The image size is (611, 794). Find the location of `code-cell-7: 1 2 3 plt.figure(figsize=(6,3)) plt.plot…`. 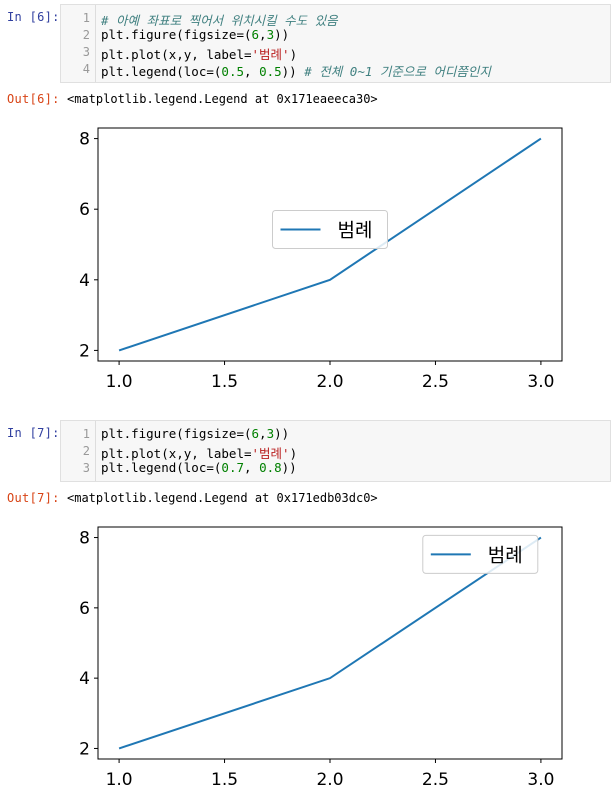

code-cell-7: 1 2 3 plt.figure(figsize=(6,3)) plt.plot… is located at coordinates (335, 451).